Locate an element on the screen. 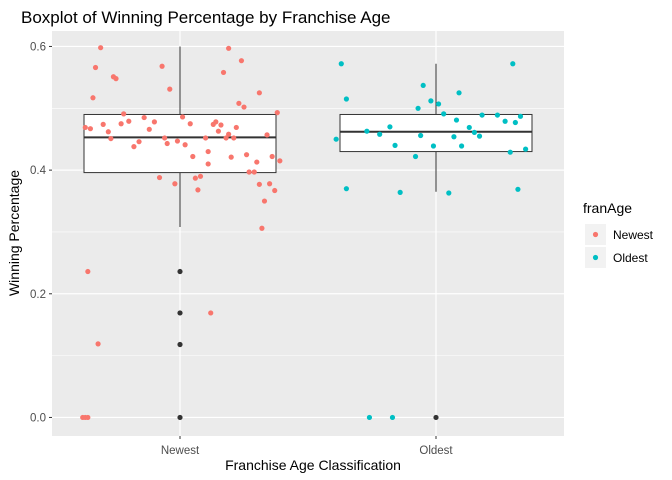 This screenshot has height=480, width=672. y-axis-title: Winning Percentage is located at coordinates (14, 233).